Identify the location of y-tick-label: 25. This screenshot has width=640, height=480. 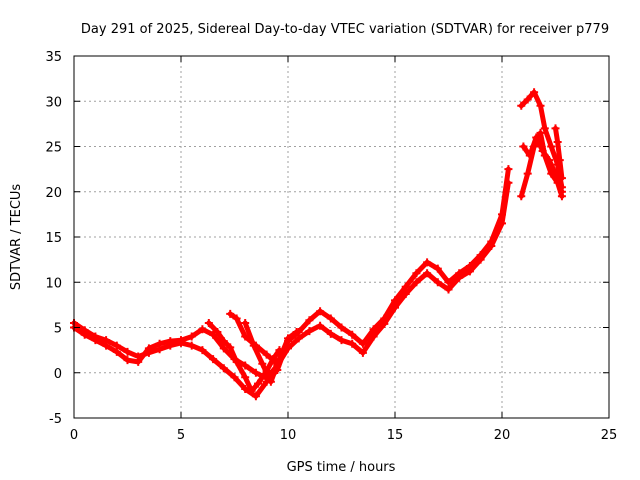
(53, 148).